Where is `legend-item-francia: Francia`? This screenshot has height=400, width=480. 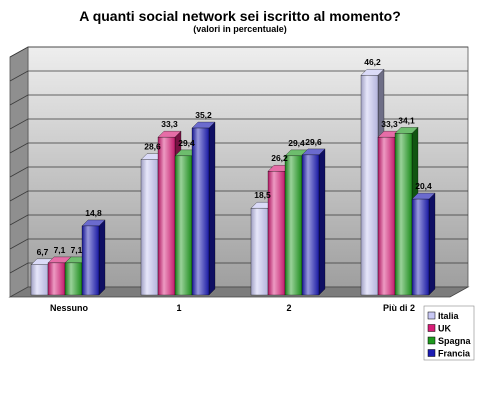
legend-item-francia: Francia is located at coordinates (449, 354).